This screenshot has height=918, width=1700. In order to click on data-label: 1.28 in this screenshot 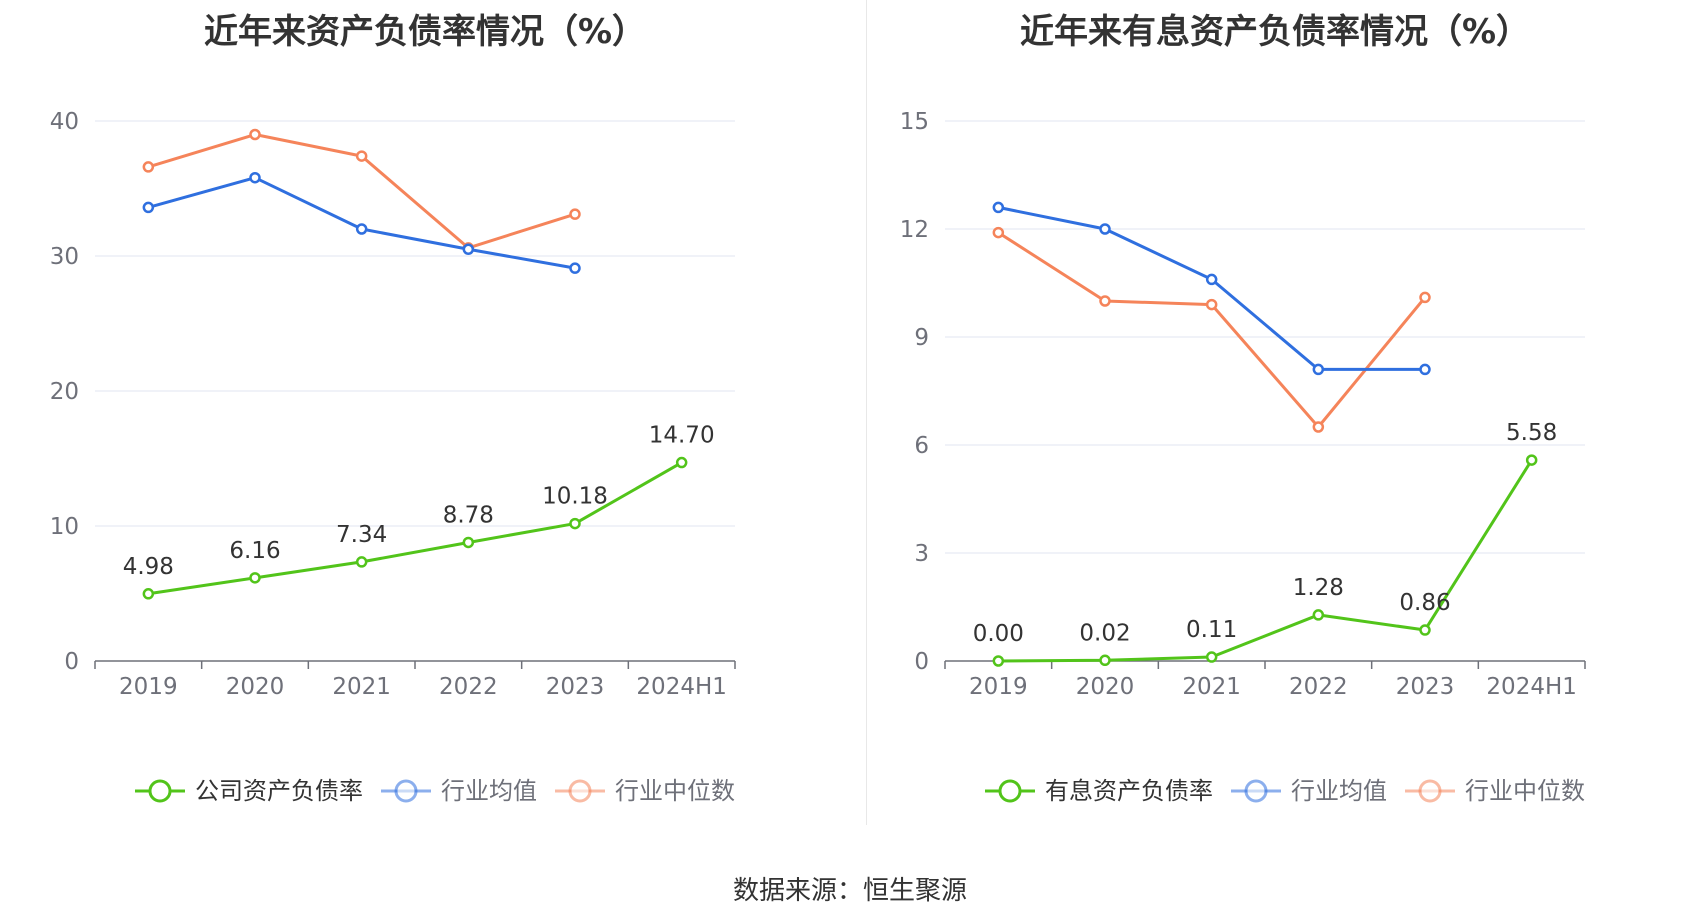, I will do `click(1318, 588)`.